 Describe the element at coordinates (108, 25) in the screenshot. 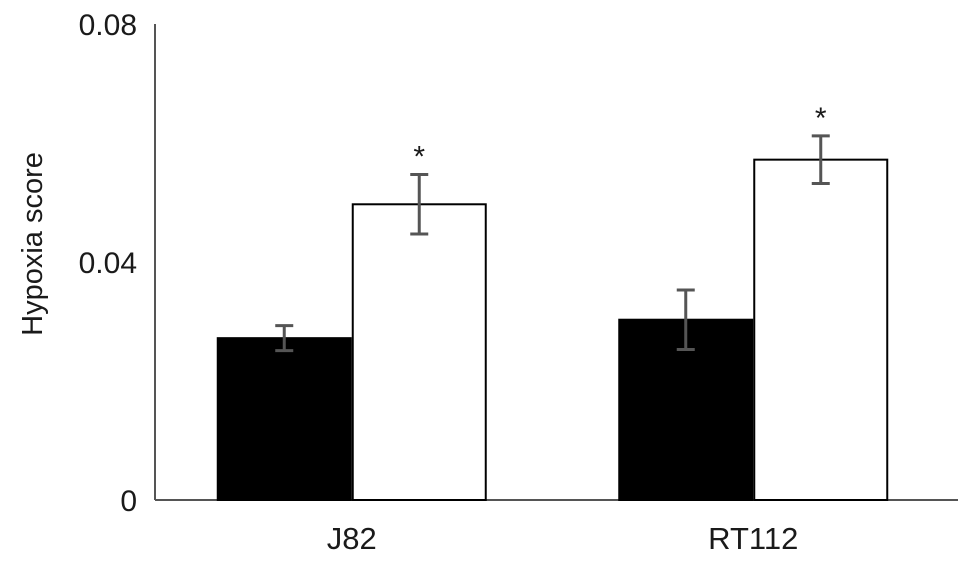

I see `y-tick-label: 0.08` at that location.